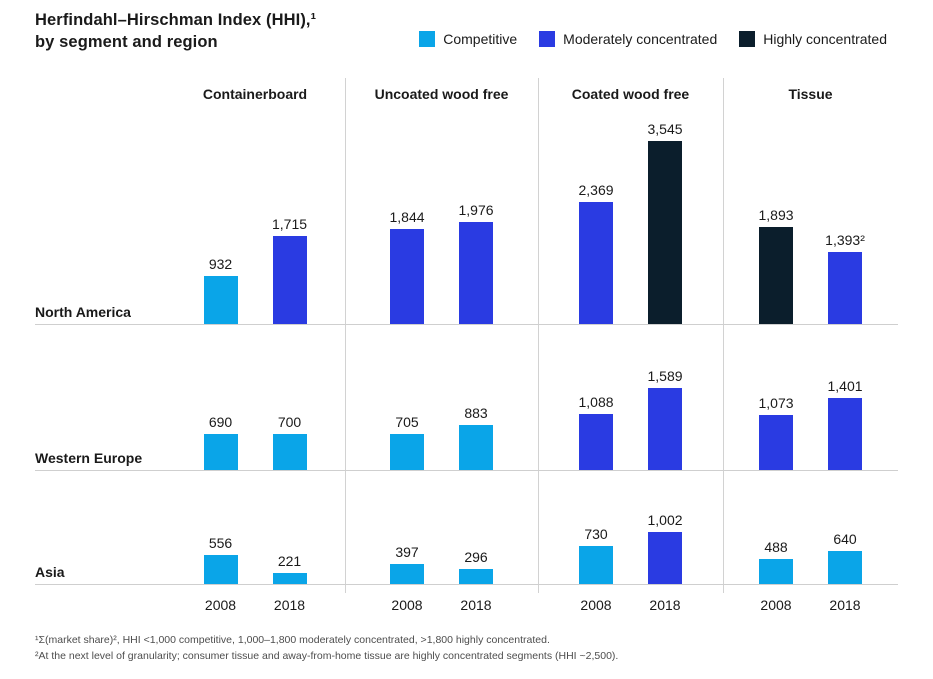 The height and width of the screenshot is (679, 933). I want to click on bar-value-label: 1,893, so click(776, 215).